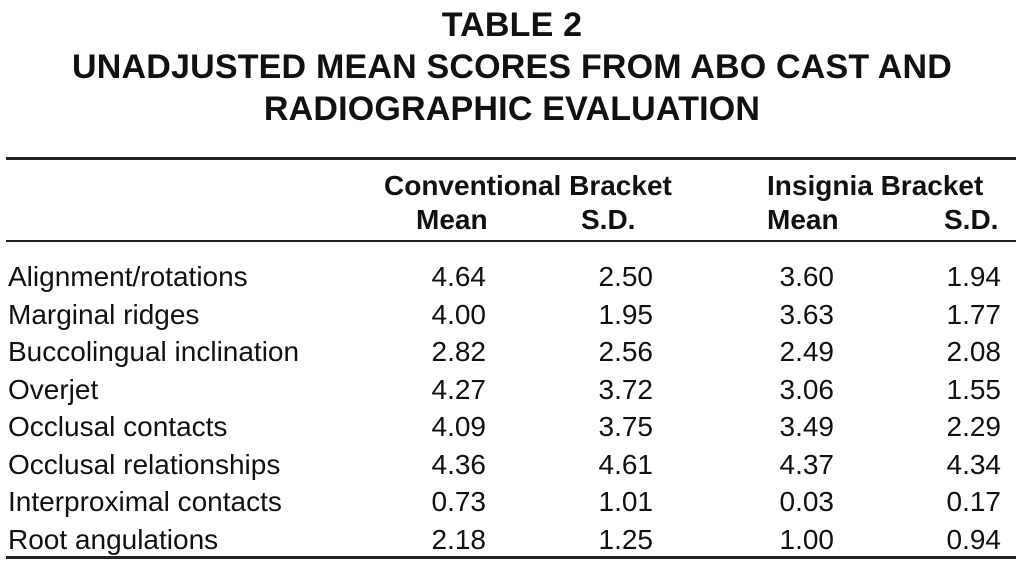 This screenshot has width=1024, height=574. What do you see at coordinates (511, 241) in the screenshot?
I see `header-rule` at bounding box center [511, 241].